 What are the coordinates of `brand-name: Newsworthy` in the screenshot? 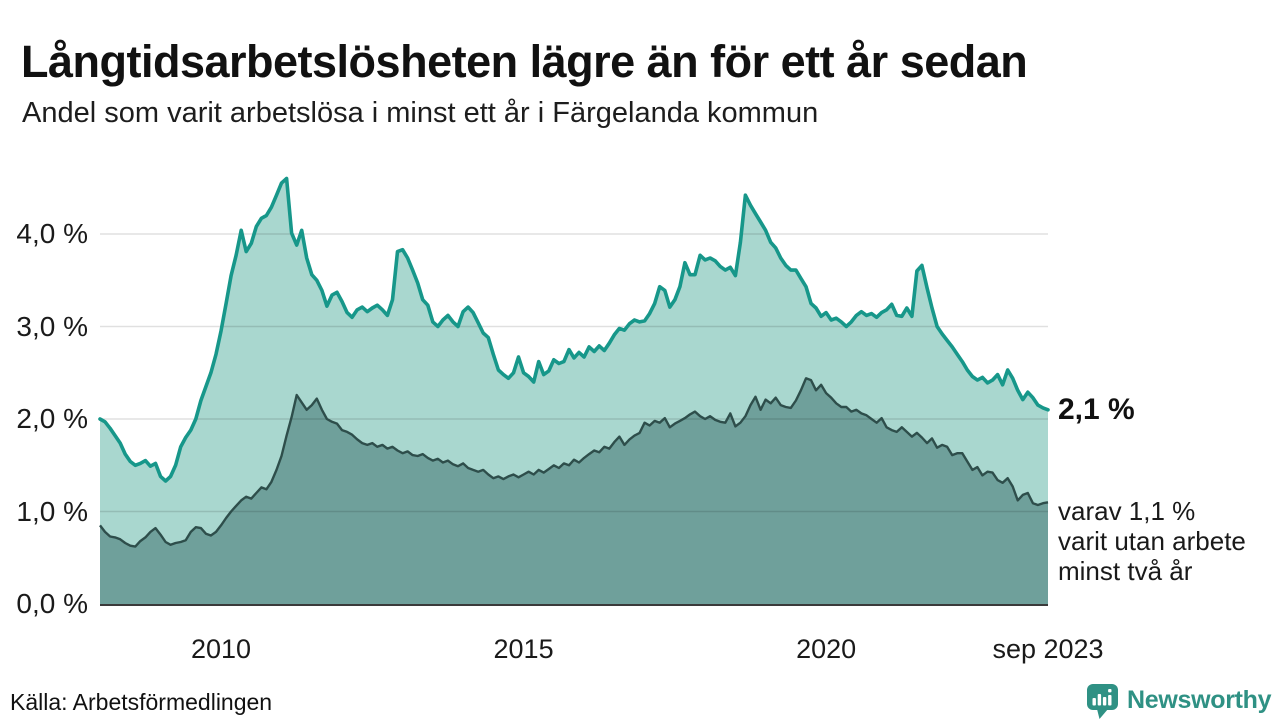 It's located at (1199, 700).